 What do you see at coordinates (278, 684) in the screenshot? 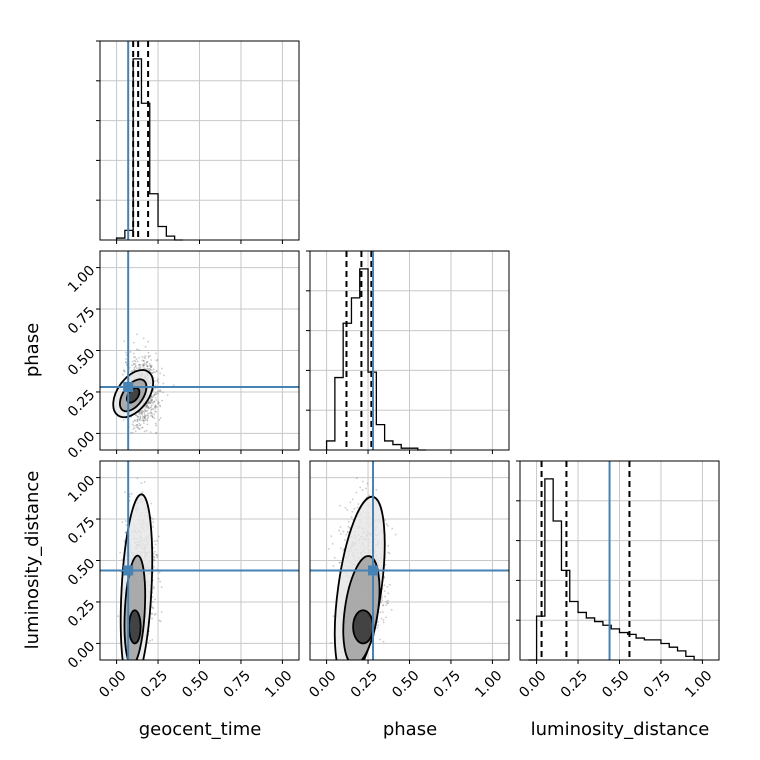
I see `tick-label-x-luminosity_distance_vs_geocent_time-4: 1.00` at bounding box center [278, 684].